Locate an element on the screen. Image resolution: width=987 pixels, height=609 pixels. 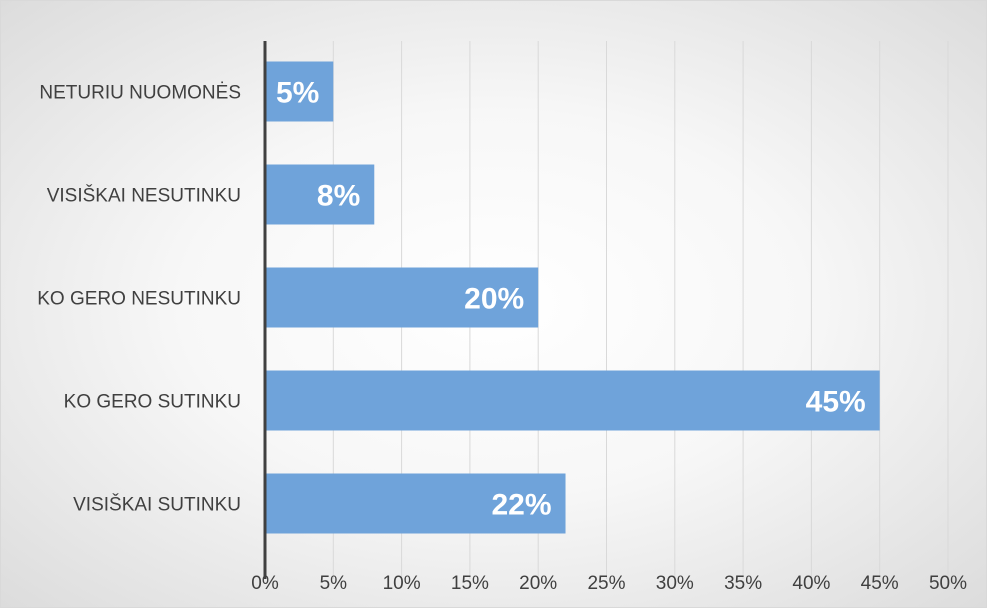
data-label: 8% is located at coordinates (338, 196).